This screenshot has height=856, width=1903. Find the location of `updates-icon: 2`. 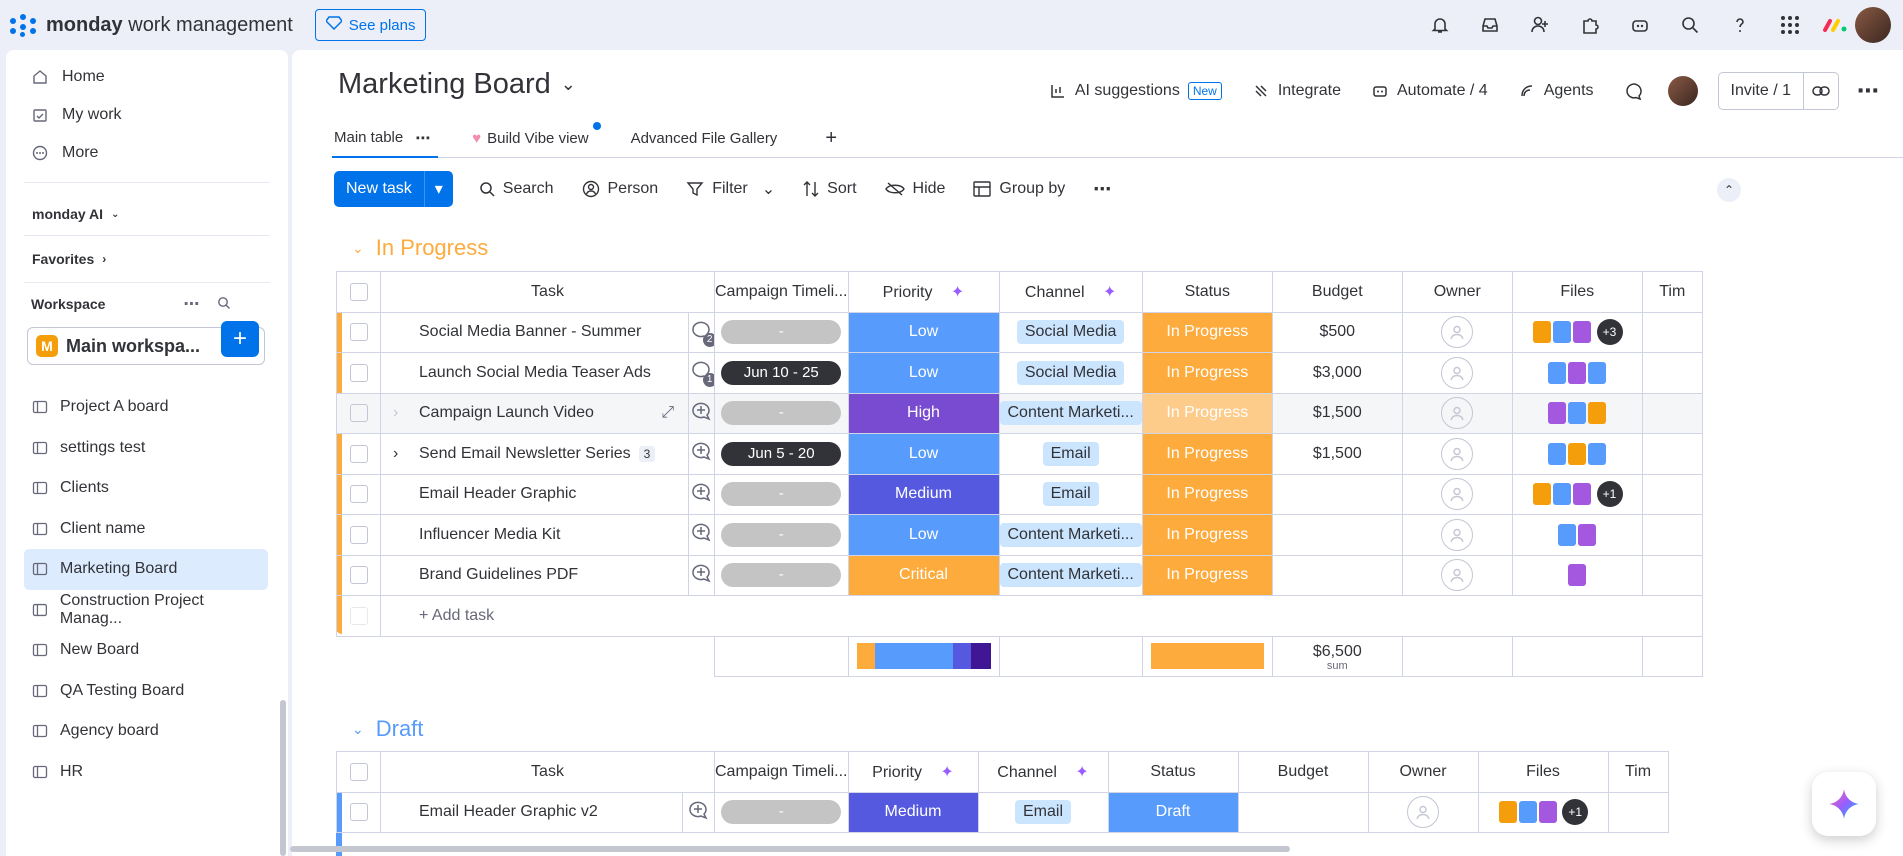

updates-icon: 2 is located at coordinates (702, 333).